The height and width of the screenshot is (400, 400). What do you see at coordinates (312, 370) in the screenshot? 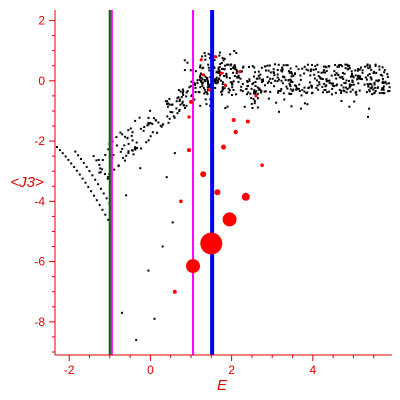
I see `x-tick-label: 4` at bounding box center [312, 370].